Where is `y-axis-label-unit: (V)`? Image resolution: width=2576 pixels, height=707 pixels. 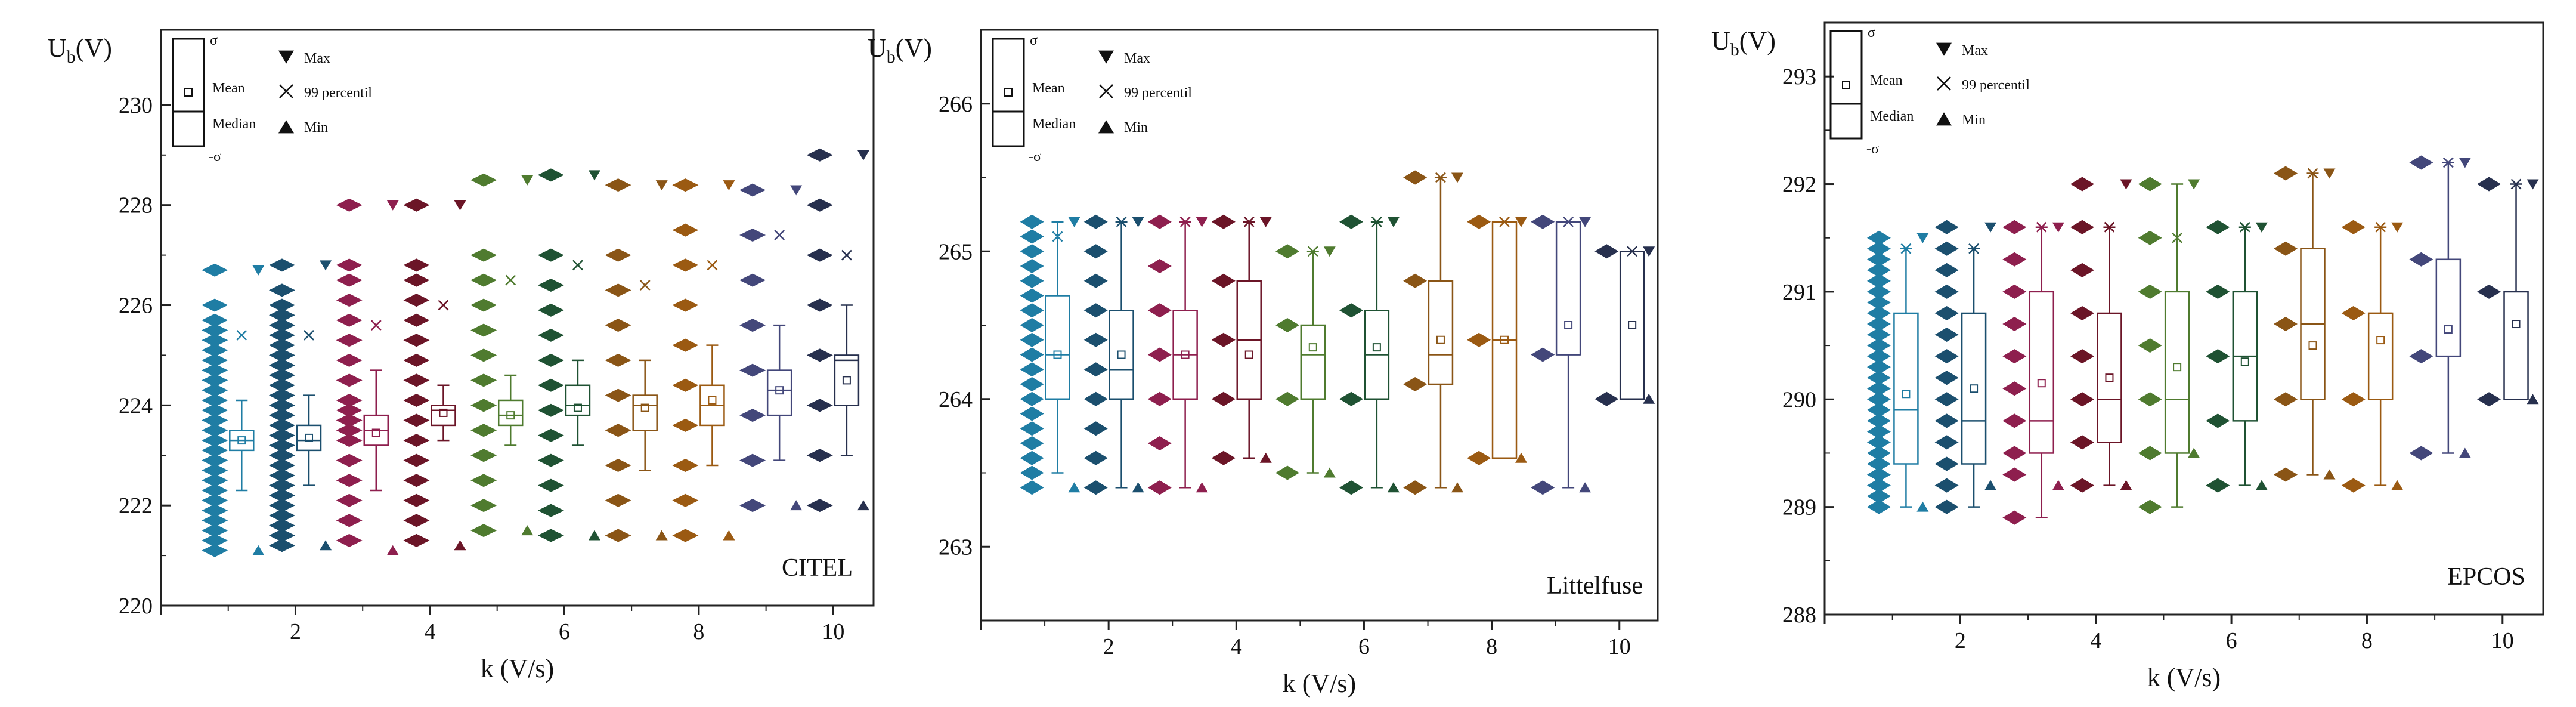
y-axis-label-unit: (V) is located at coordinates (914, 48).